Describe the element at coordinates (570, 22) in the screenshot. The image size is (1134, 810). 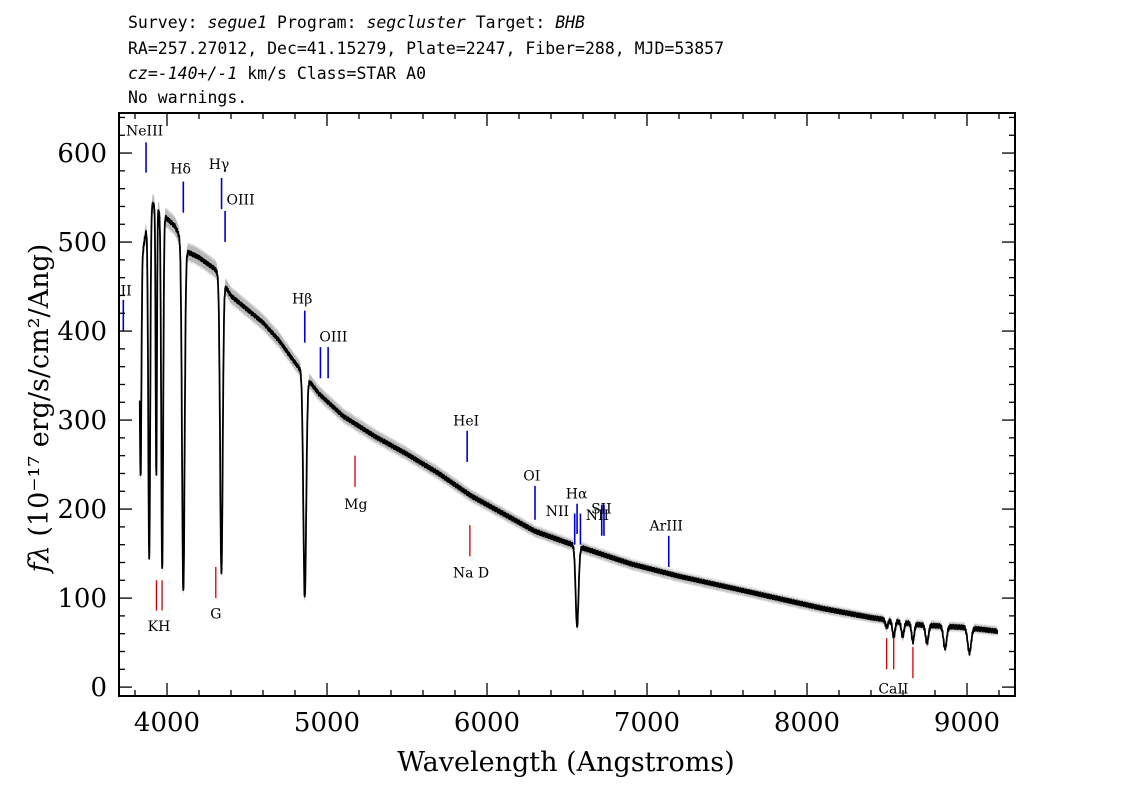
I see `target-value: BHB` at that location.